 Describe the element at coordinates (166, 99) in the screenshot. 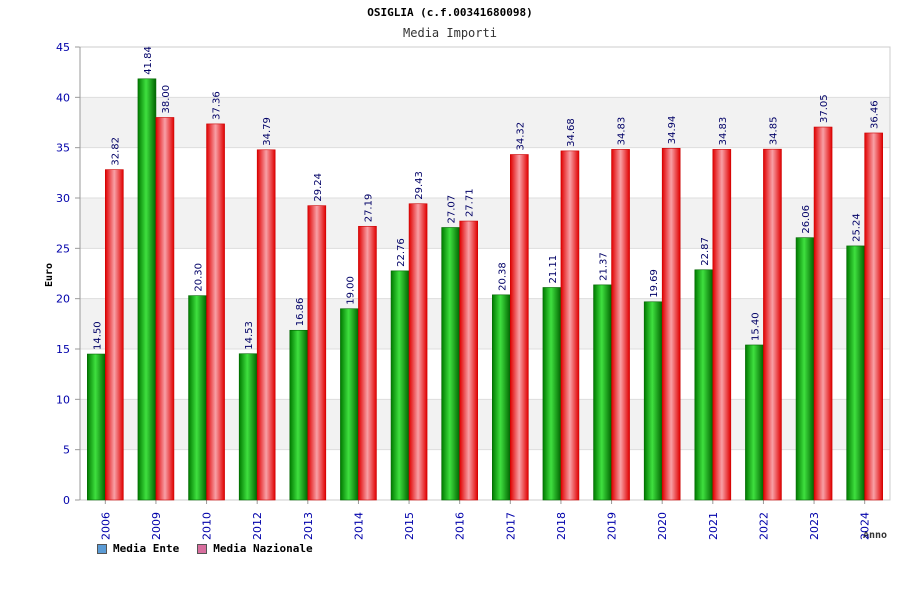

I see `data-label: 38.00` at that location.